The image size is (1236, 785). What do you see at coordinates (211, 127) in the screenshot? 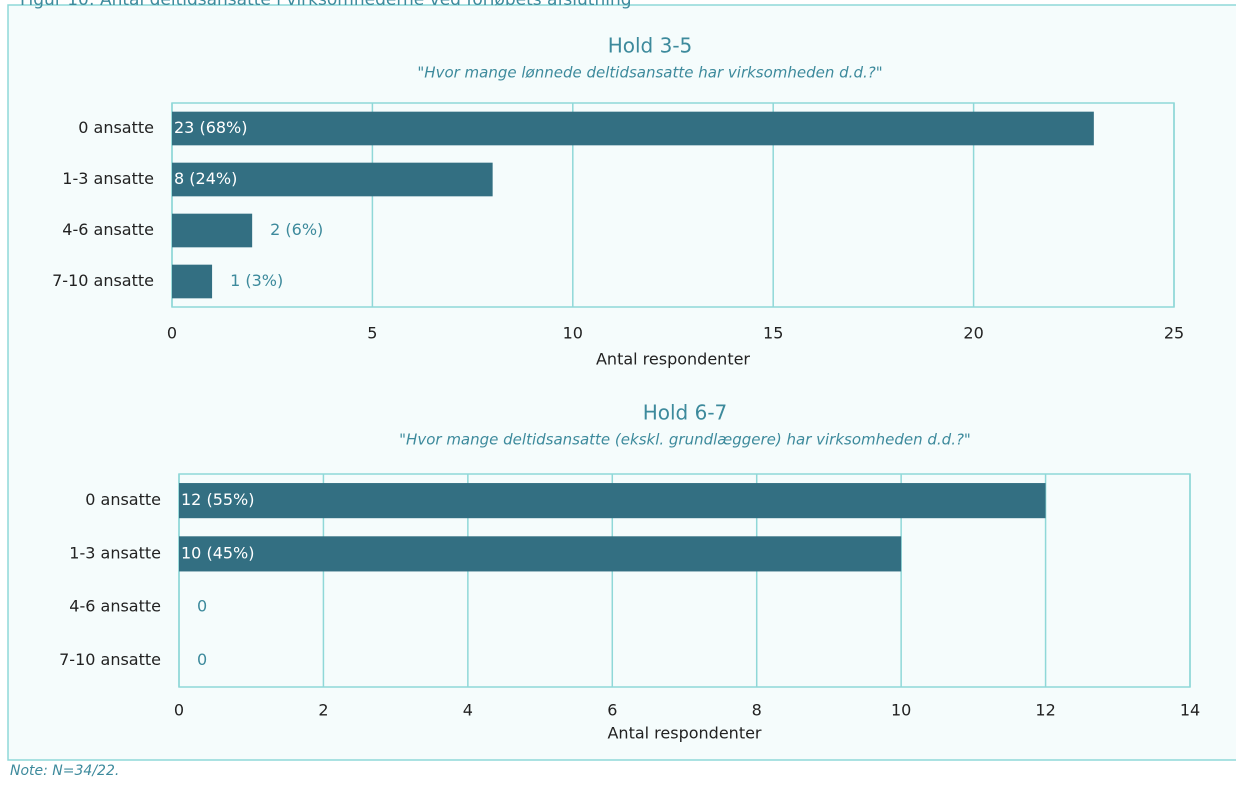
I see `data-label: 23 (68%)` at bounding box center [211, 127].